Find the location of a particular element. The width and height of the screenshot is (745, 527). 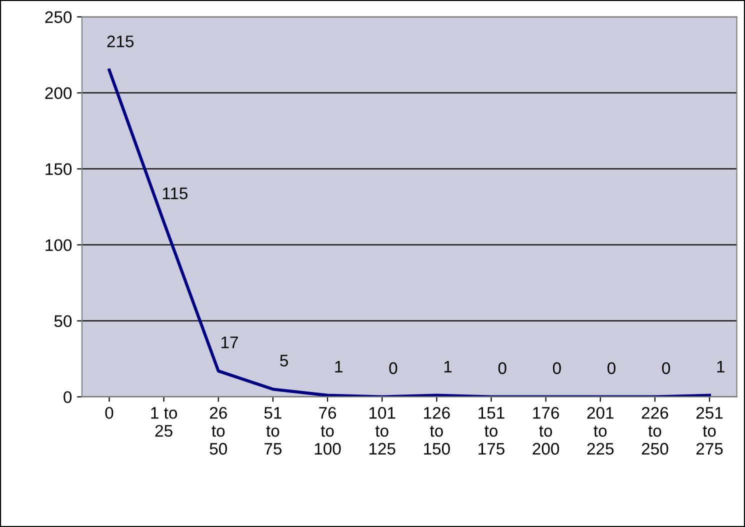

y-tick-label: 150 is located at coordinates (59, 169).